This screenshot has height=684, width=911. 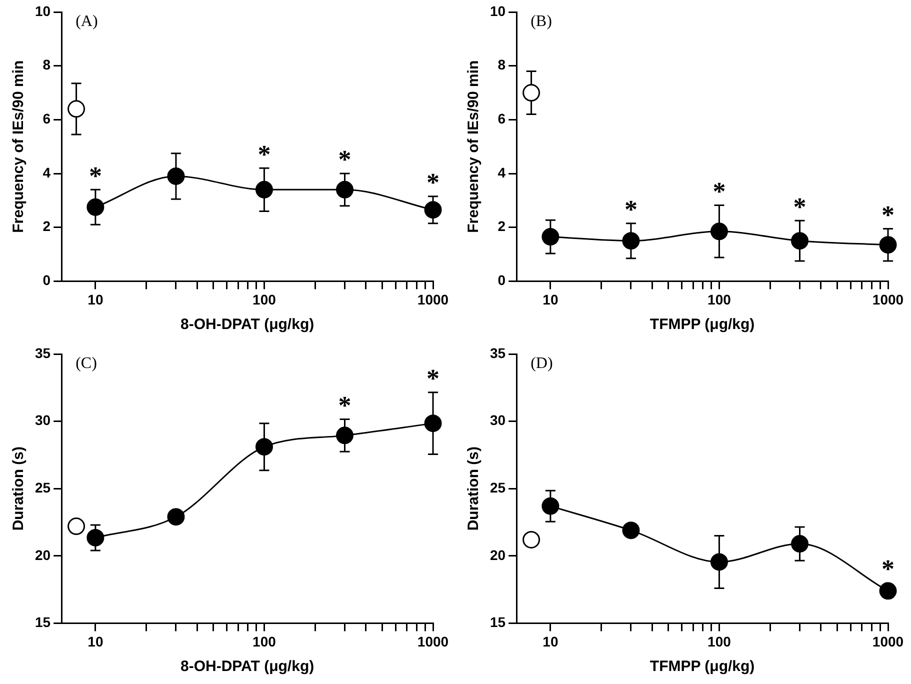 What do you see at coordinates (541, 363) in the screenshot?
I see `annotation: (D)` at bounding box center [541, 363].